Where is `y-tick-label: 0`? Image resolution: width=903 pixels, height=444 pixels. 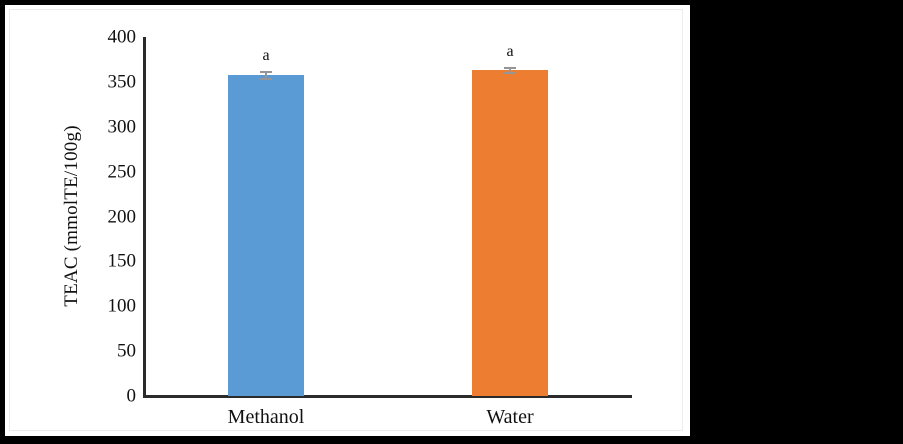
y-tick-label: 0 is located at coordinates (131, 396).